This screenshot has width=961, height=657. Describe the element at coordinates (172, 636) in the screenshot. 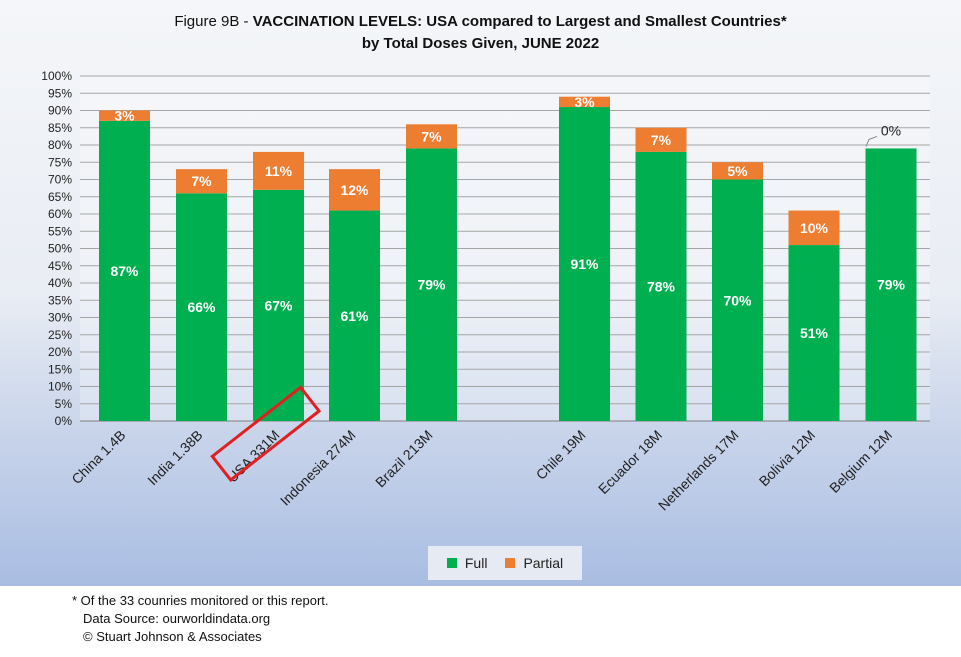

I see `copyright: © Stuart Johnson & Associates` at that location.